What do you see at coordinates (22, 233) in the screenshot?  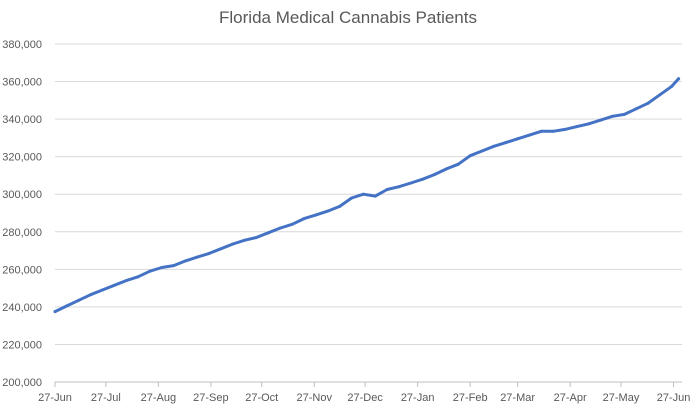 I see `y-tick-label: 280,000` at bounding box center [22, 233].